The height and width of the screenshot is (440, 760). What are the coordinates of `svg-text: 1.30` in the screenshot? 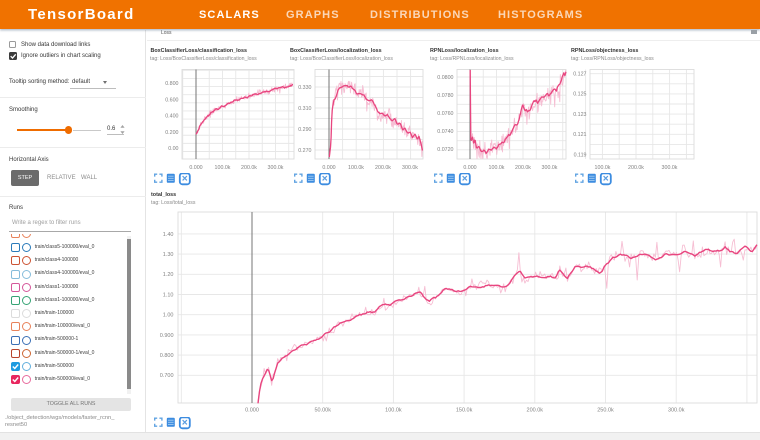 It's located at (168, 255).